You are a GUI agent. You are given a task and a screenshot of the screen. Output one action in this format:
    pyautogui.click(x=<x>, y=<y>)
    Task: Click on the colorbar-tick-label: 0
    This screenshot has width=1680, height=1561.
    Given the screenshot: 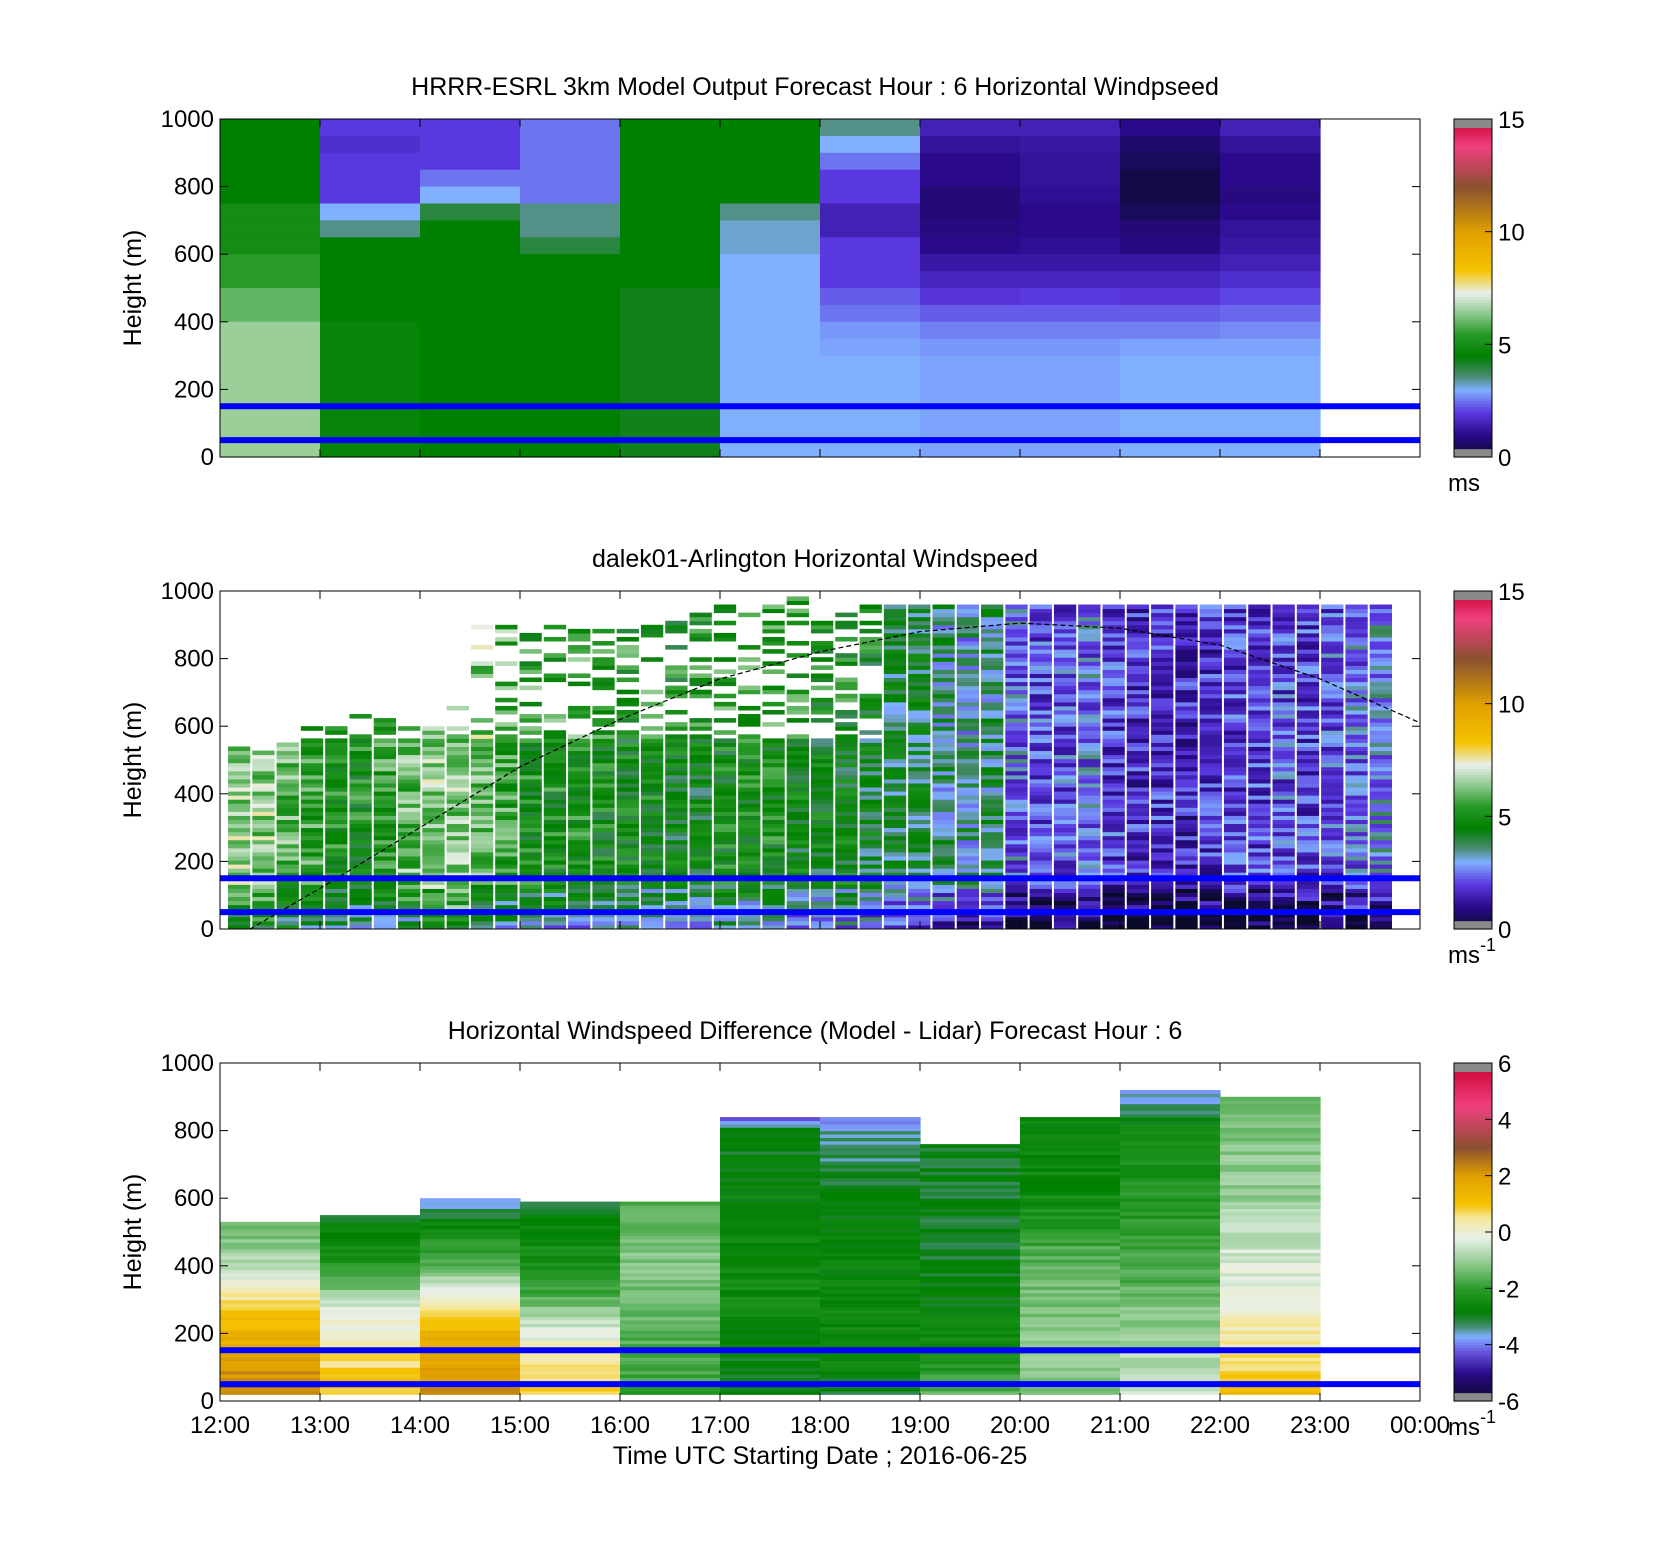 What is the action you would take?
    pyautogui.click(x=1504, y=1233)
    